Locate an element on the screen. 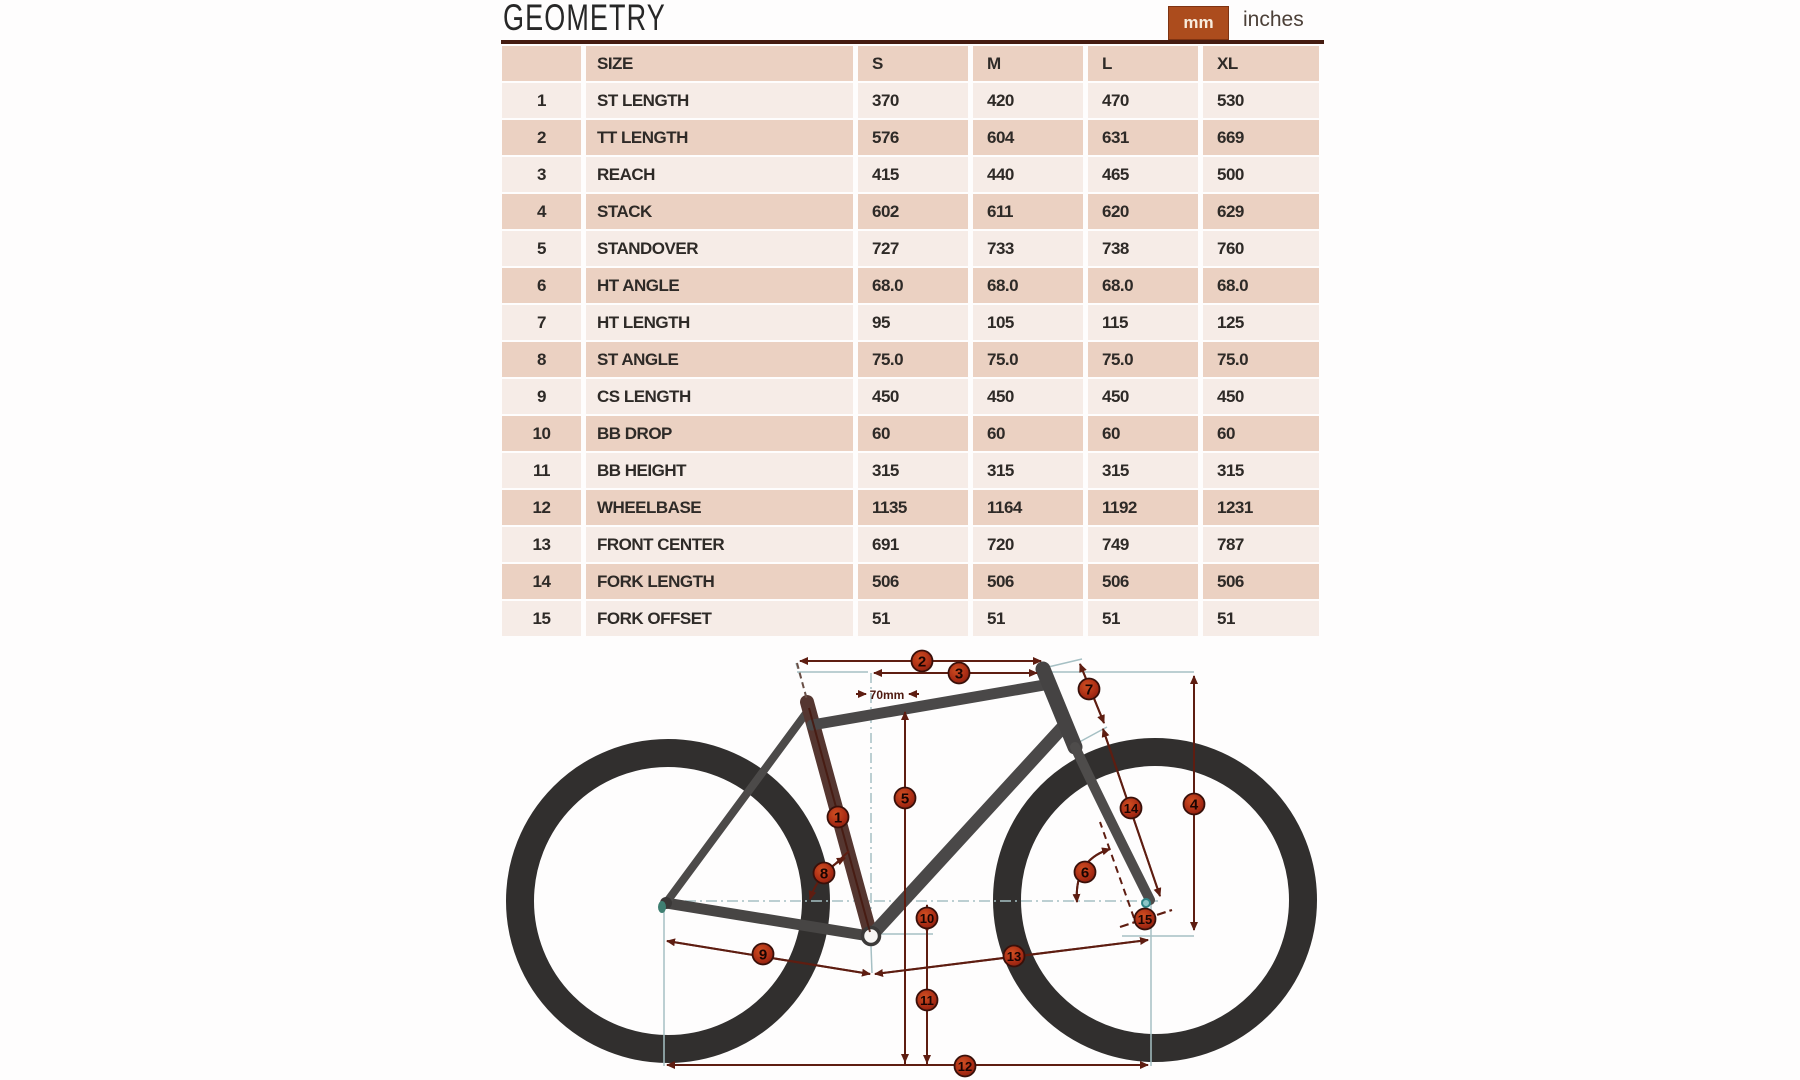  svg-text: 6 is located at coordinates (1085, 873).